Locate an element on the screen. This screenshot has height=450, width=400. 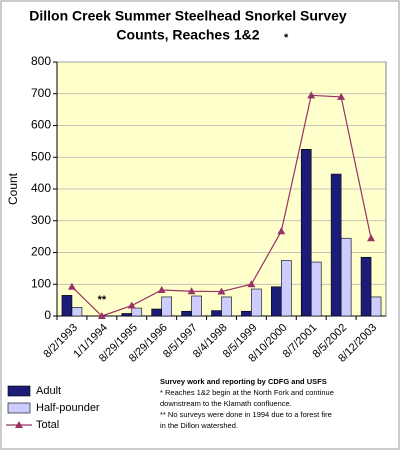
chart-title: Counts, Reaches 1&2 is located at coordinates (187, 35).